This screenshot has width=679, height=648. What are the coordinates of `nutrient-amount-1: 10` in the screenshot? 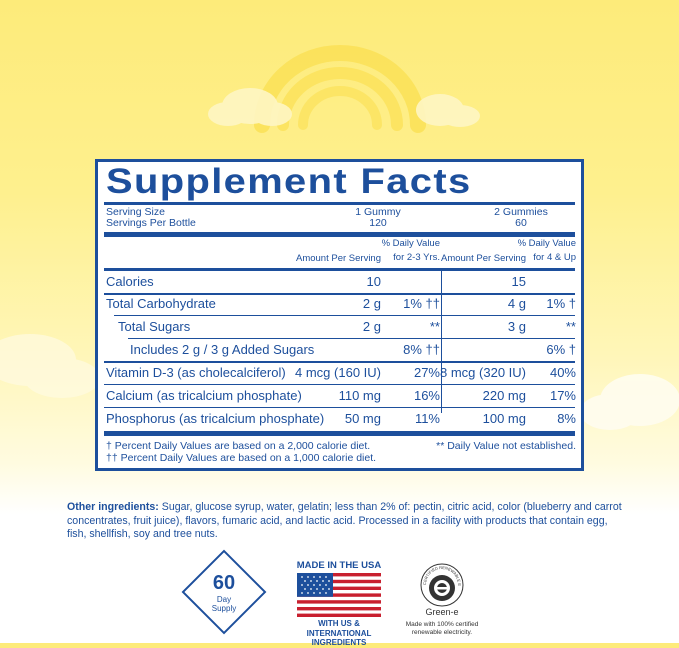 It's located at (373, 281).